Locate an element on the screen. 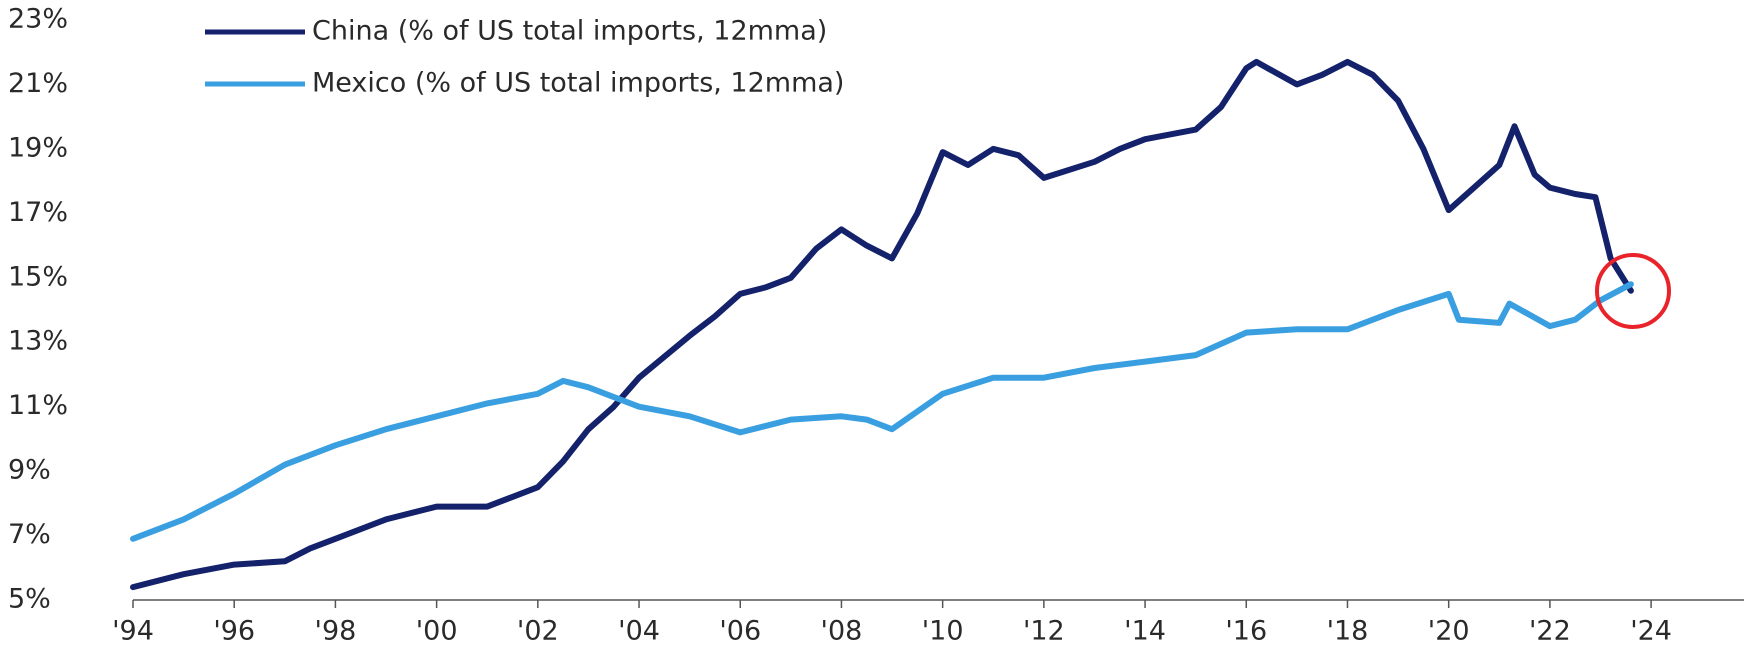 The image size is (1744, 648). x-tick-label: '18 is located at coordinates (1348, 631).